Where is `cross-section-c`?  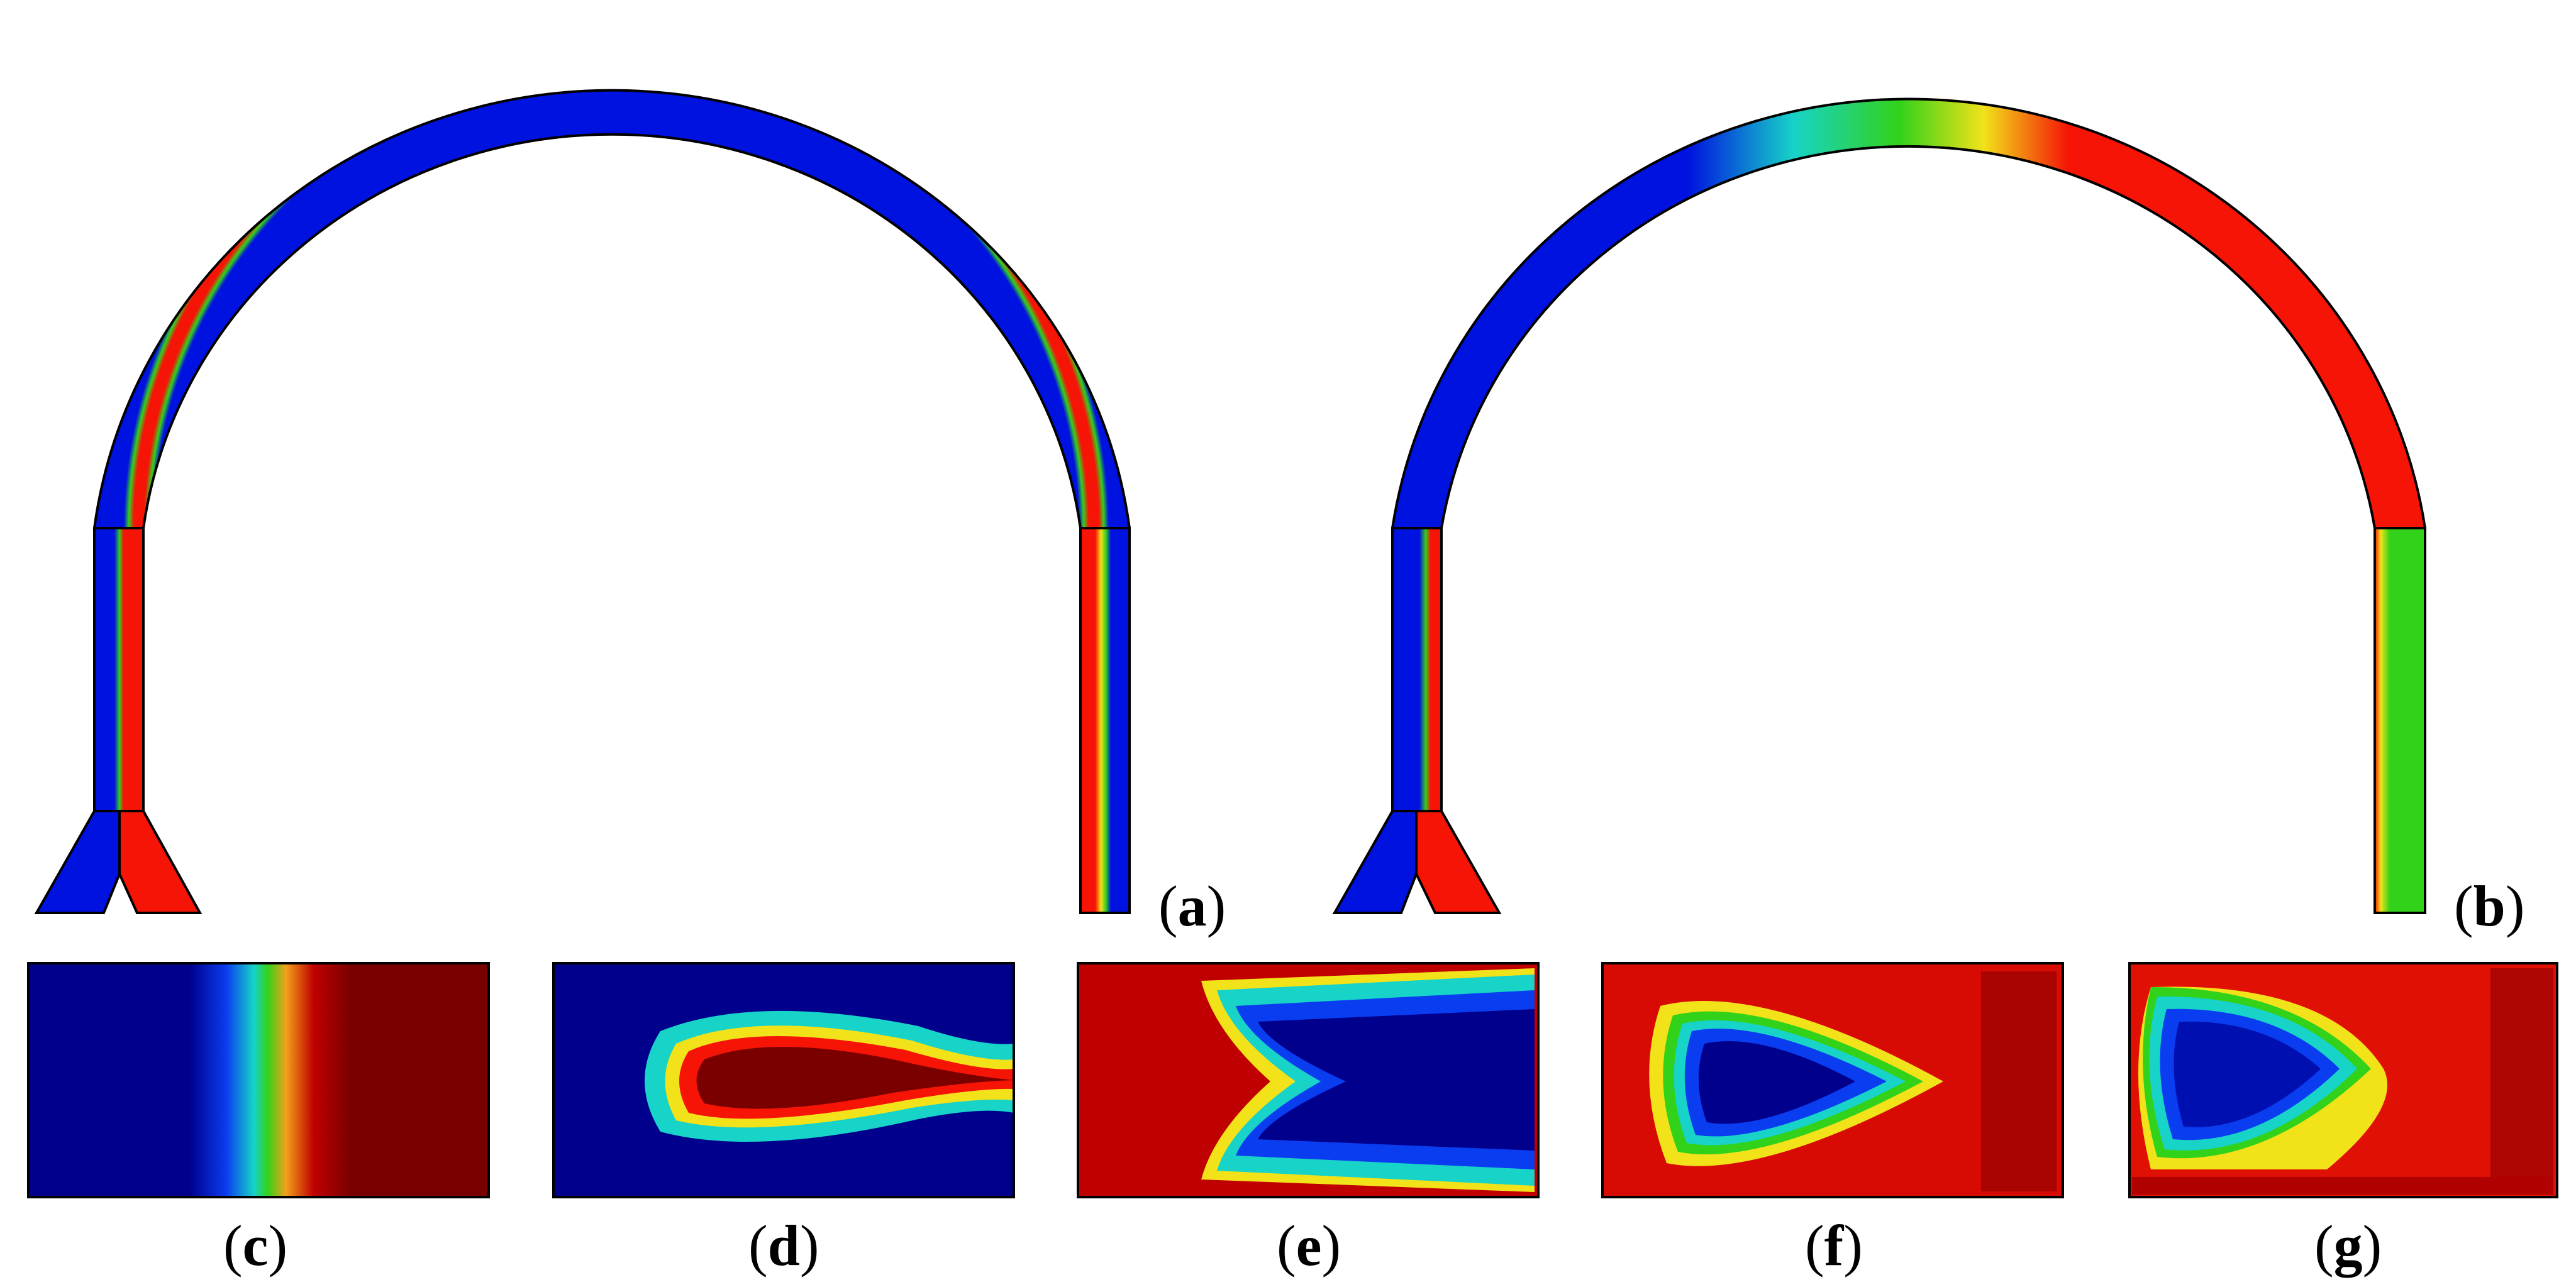
cross-section-c is located at coordinates (258, 1080).